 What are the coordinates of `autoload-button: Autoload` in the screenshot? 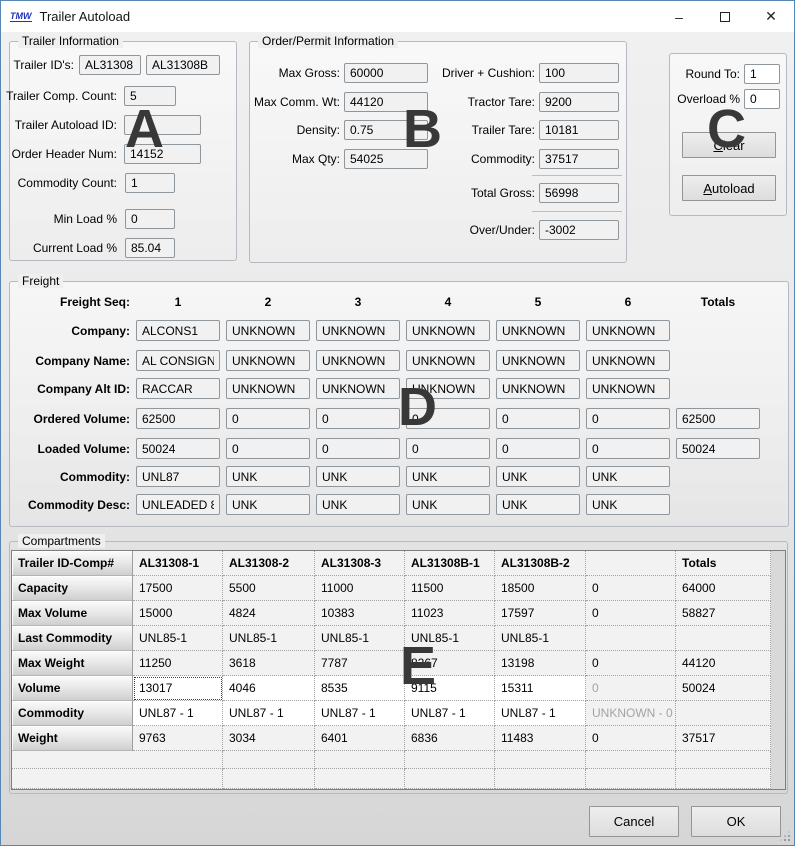 It's located at (729, 188).